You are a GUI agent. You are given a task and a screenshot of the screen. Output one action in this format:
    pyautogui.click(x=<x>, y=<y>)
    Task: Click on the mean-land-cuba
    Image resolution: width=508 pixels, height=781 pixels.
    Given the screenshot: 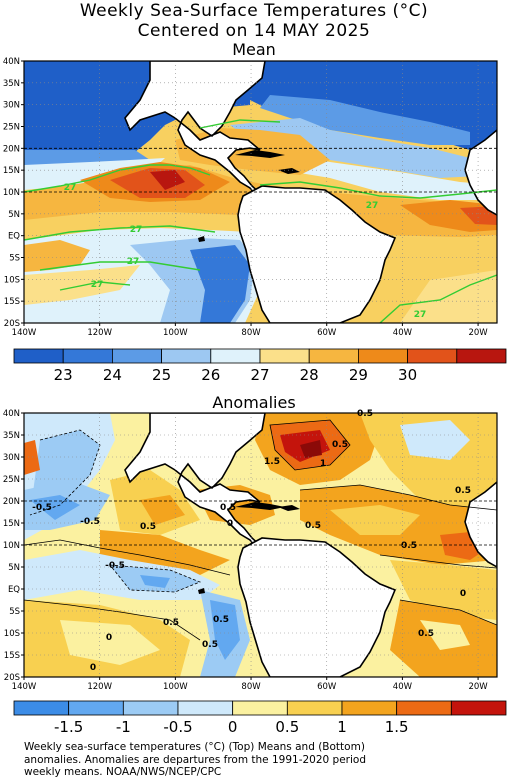 What is the action you would take?
    pyautogui.click(x=260, y=154)
    